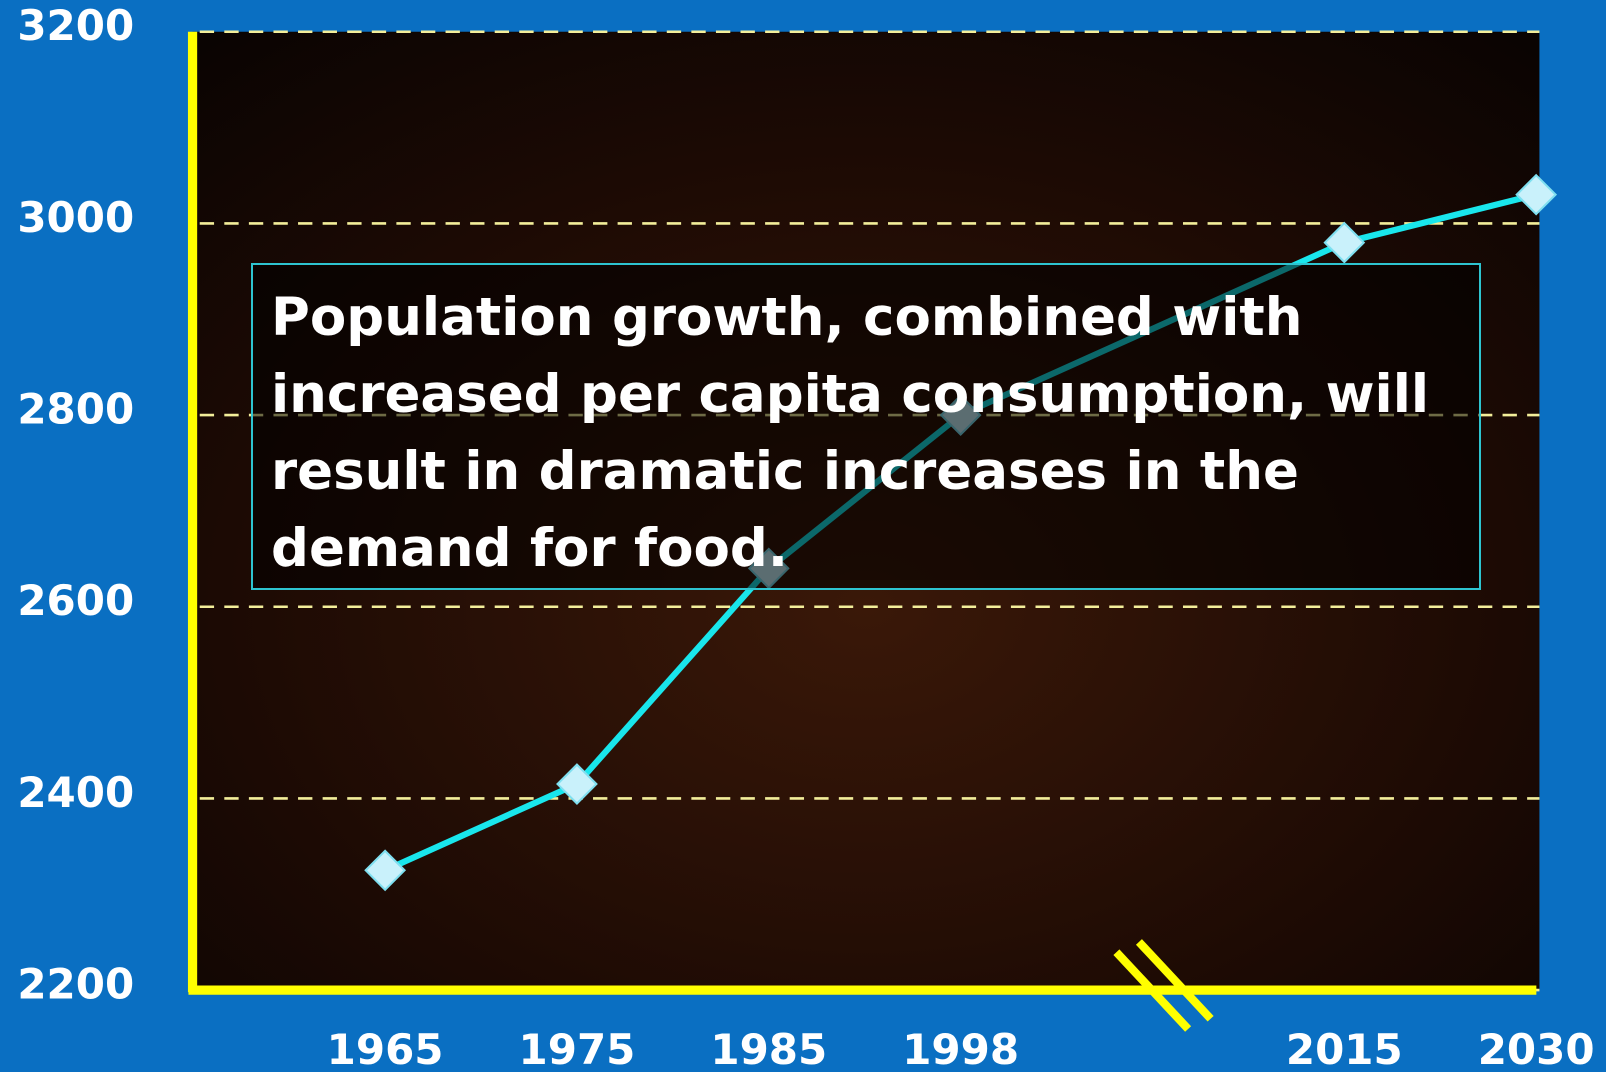 Image resolution: width=1606 pixels, height=1072 pixels. I want to click on y-tick-label: 2600, so click(75, 600).